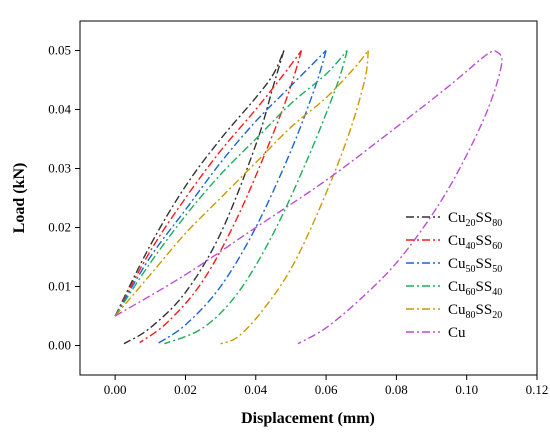 The image size is (550, 436). I want to click on legend-label: Cu40SS60, so click(475, 242).